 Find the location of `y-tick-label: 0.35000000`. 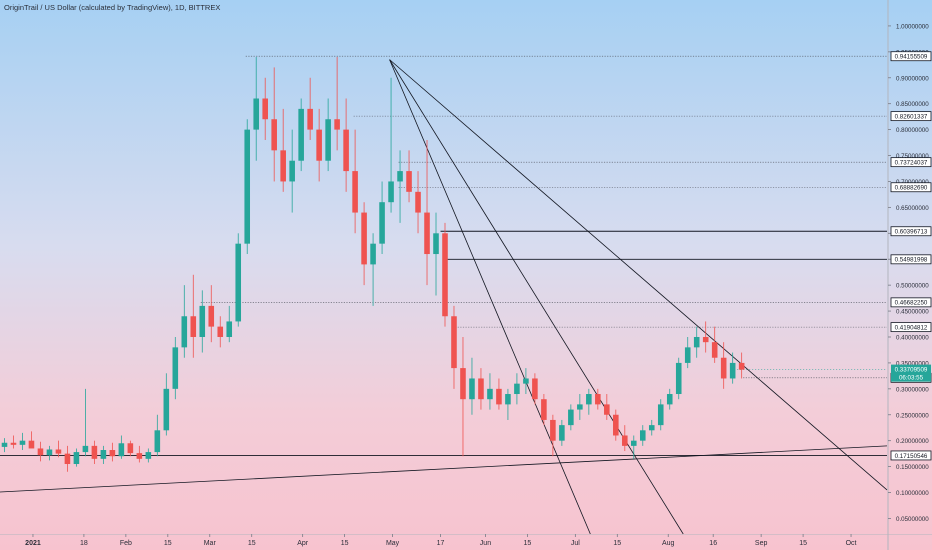

y-tick-label: 0.35000000 is located at coordinates (912, 363).